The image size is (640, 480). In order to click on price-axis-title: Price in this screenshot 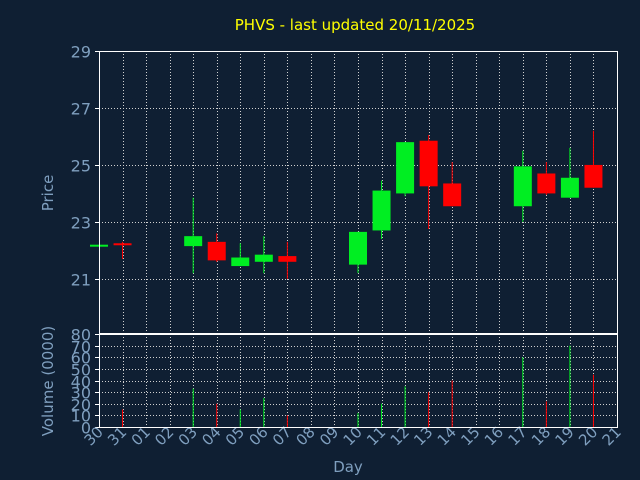, I will do `click(48, 193)`.